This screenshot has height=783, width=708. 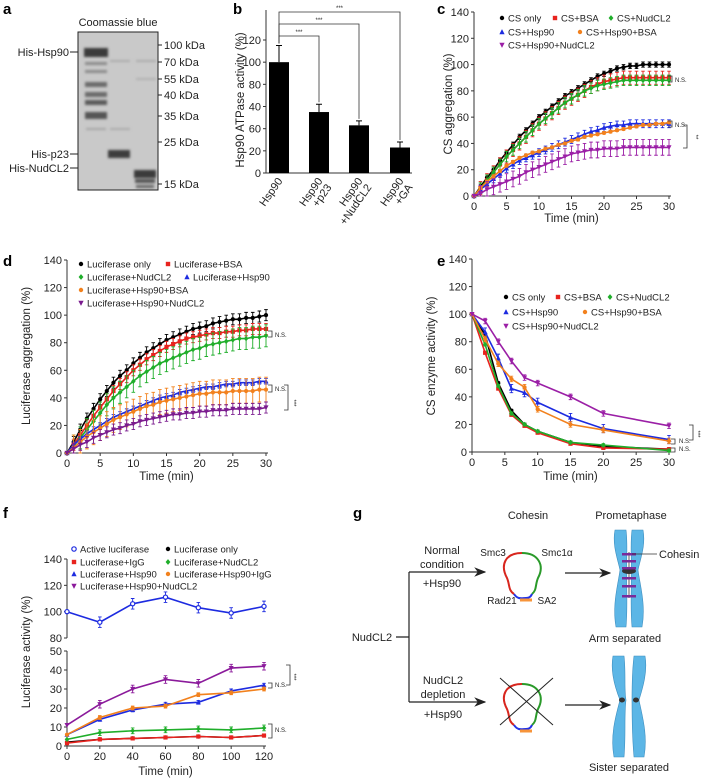 What do you see at coordinates (208, 265) in the screenshot?
I see `legend-label: Luciferase+BSA` at bounding box center [208, 265].